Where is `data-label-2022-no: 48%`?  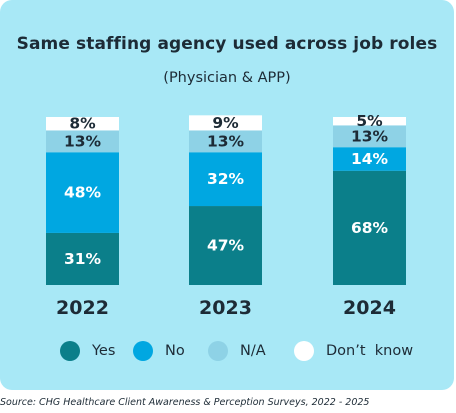
data-label-2022-no: 48% is located at coordinates (83, 193).